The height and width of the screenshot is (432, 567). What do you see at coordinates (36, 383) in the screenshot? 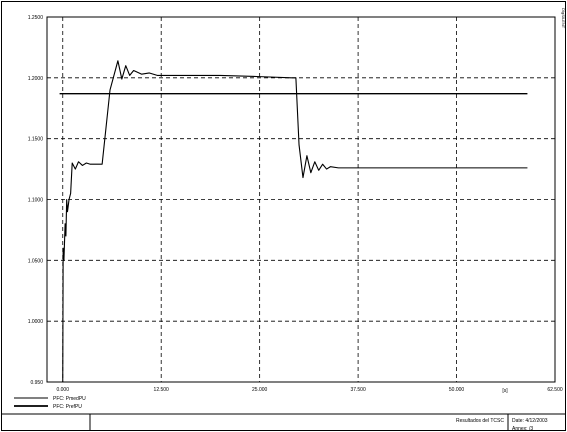
I see `y-tick-label: 0.950` at bounding box center [36, 383].